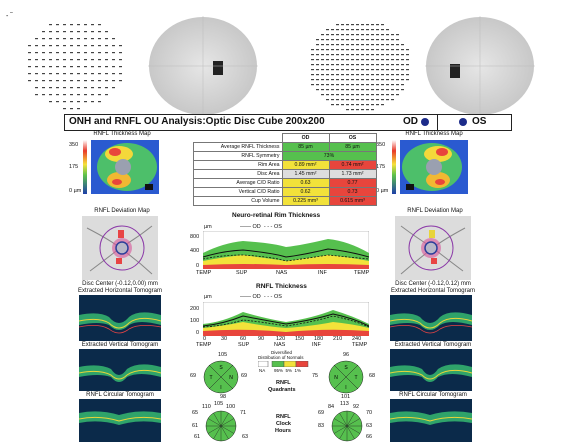 Image resolution: width=573 pixels, height=442 pixels. I want to click on os-quad-letter: S, so click(346, 368).